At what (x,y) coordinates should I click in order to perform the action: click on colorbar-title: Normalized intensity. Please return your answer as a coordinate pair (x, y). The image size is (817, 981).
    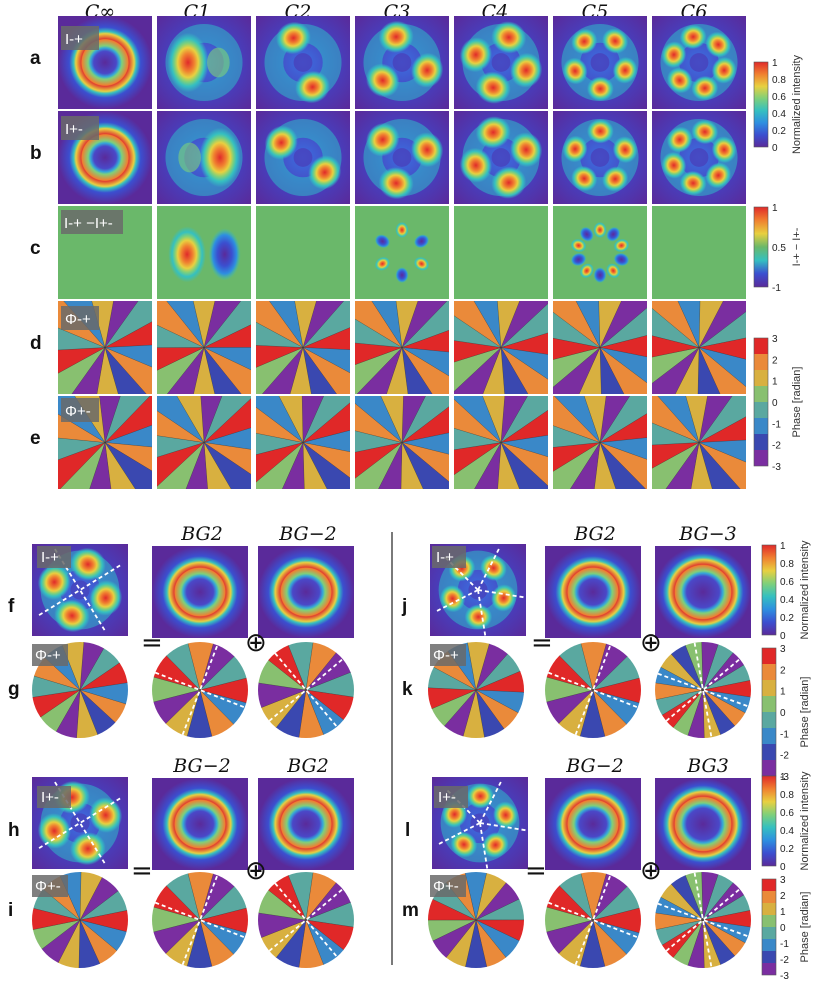
    Looking at the image, I should click on (805, 821).